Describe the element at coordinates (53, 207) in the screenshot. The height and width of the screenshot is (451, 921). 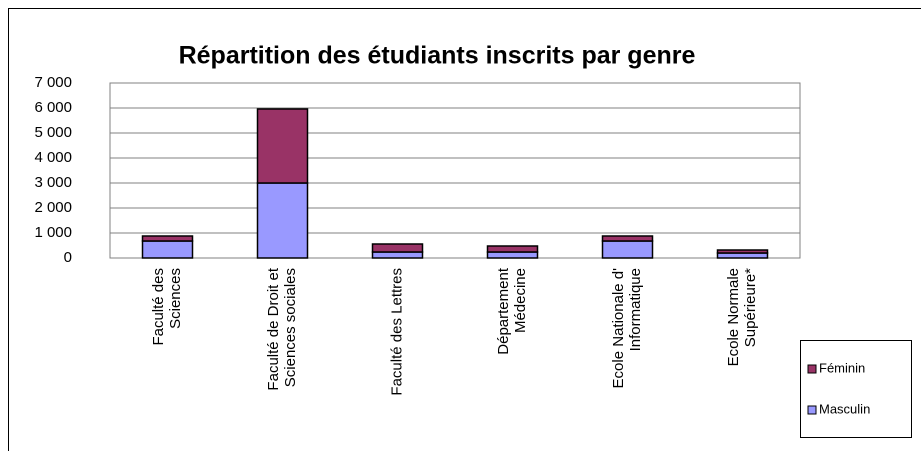
I see `y-tick-label: 2 000` at that location.